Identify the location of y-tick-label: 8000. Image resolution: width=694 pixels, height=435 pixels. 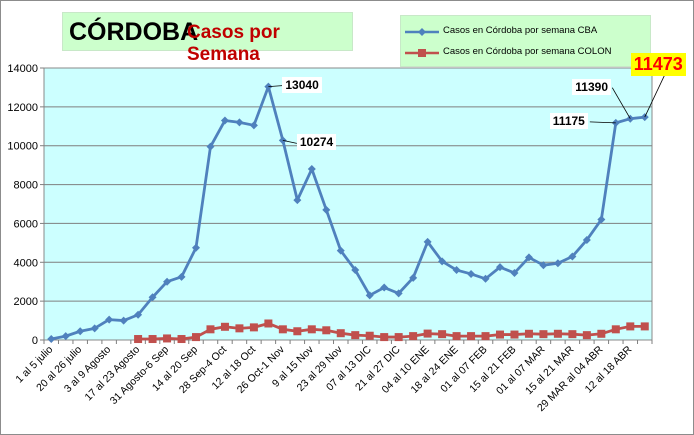
(26, 186).